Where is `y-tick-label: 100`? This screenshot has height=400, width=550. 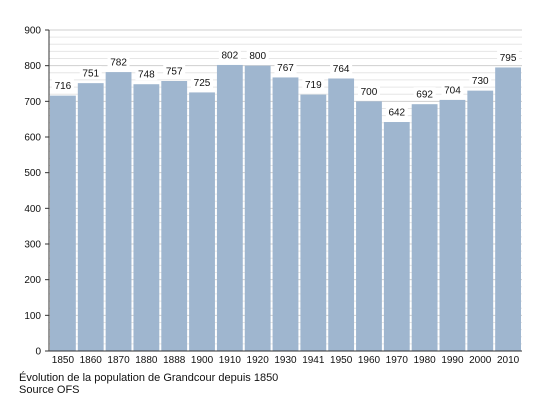 y-tick-label: 100 is located at coordinates (32, 316).